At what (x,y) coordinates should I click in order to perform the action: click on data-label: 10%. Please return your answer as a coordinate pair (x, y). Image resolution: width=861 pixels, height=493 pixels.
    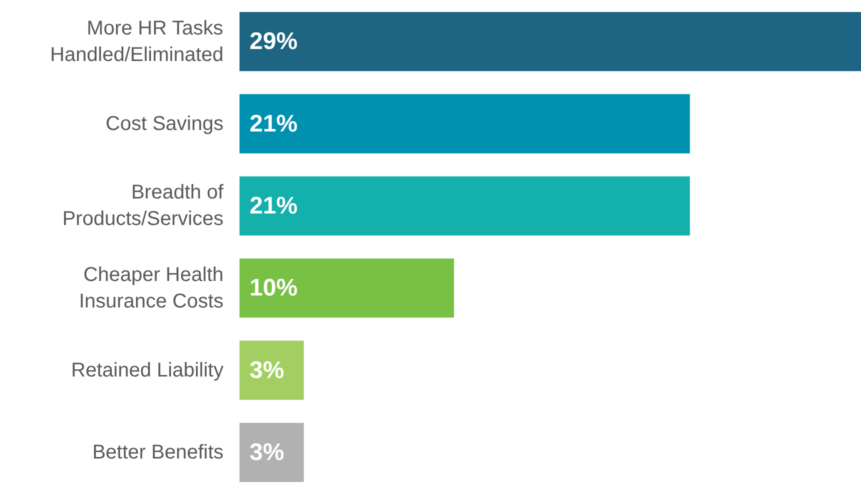
    Looking at the image, I should click on (274, 288).